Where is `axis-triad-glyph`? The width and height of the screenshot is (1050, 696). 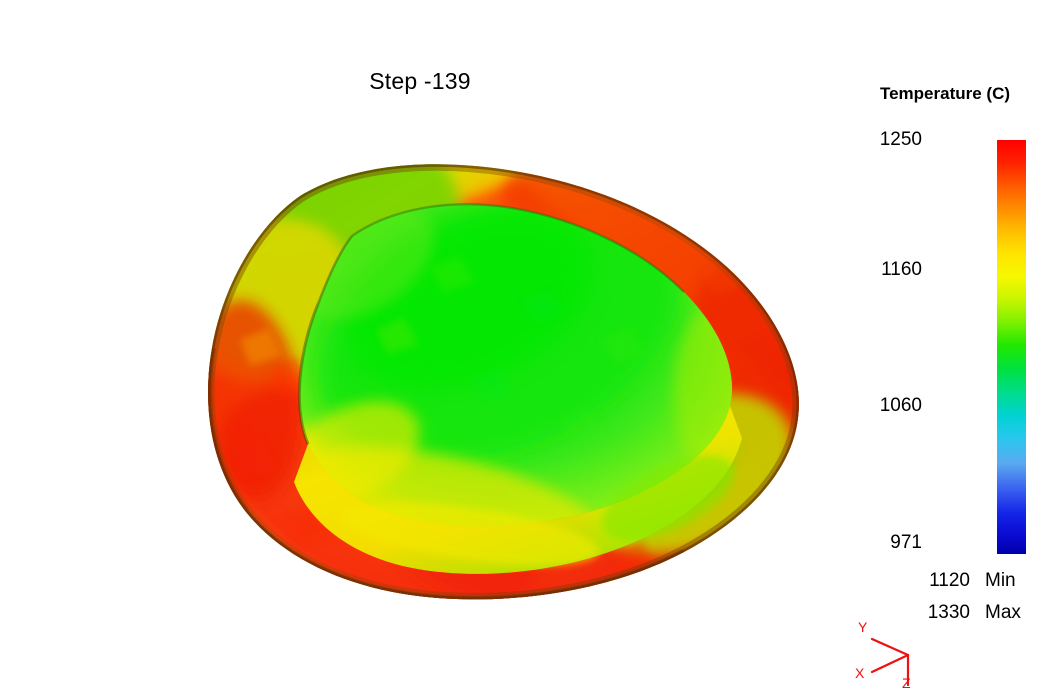
axis-triad-glyph is located at coordinates (888, 651).